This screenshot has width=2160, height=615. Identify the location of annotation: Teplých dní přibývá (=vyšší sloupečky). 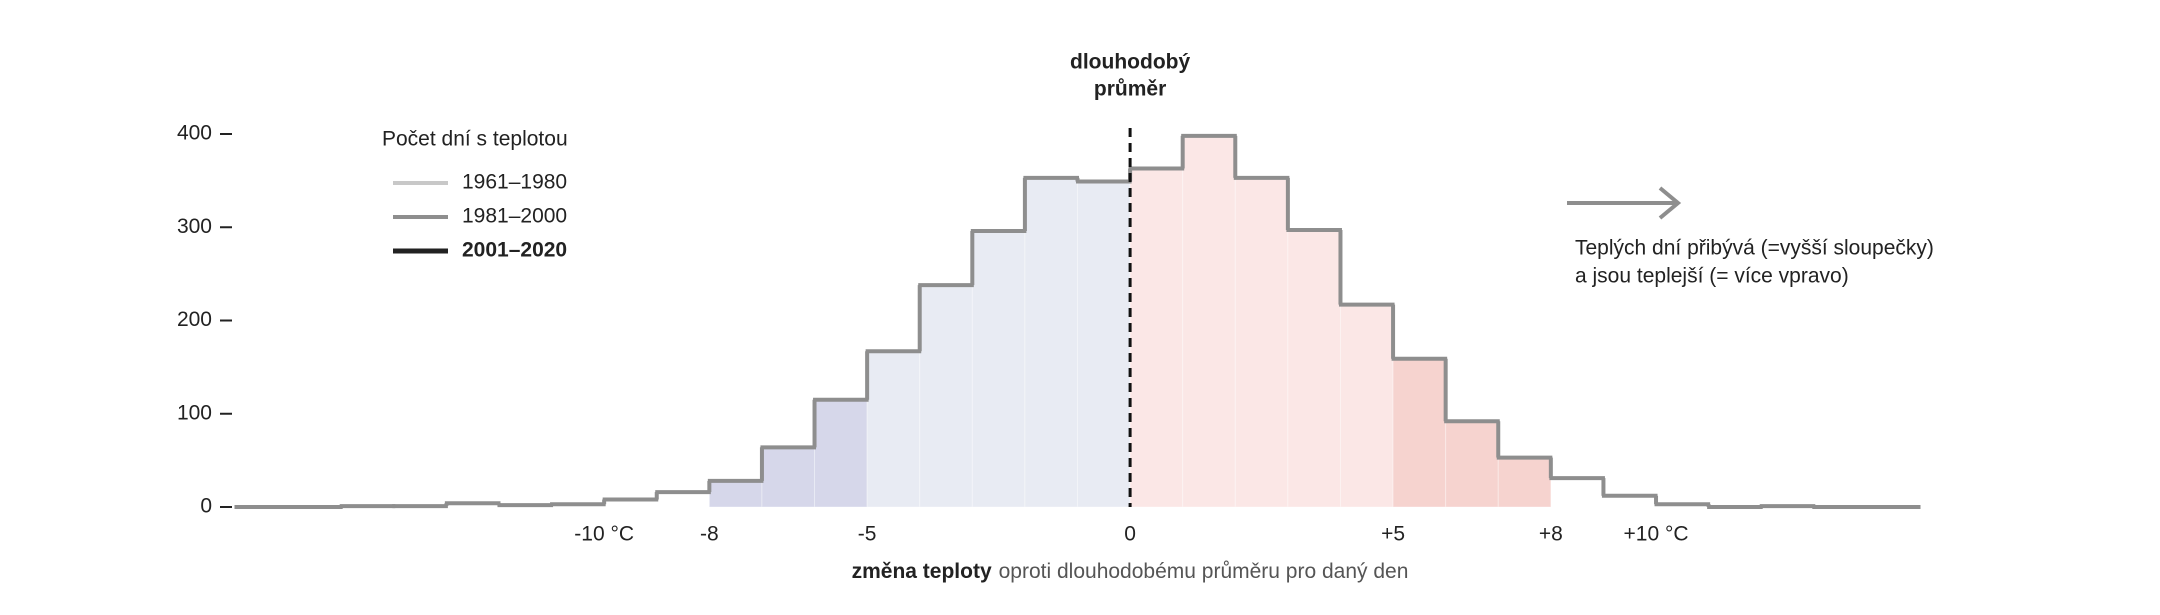
(1754, 248).